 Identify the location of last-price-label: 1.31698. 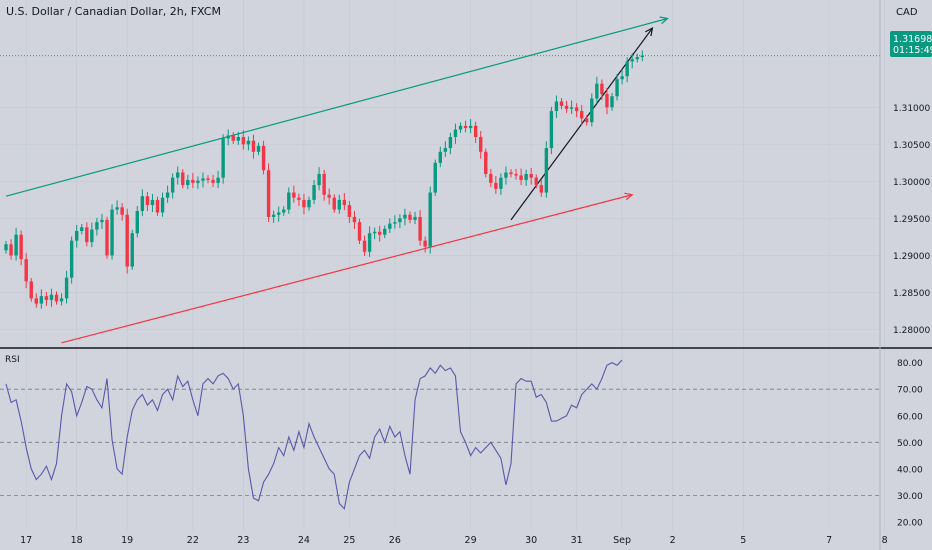
(912, 39).